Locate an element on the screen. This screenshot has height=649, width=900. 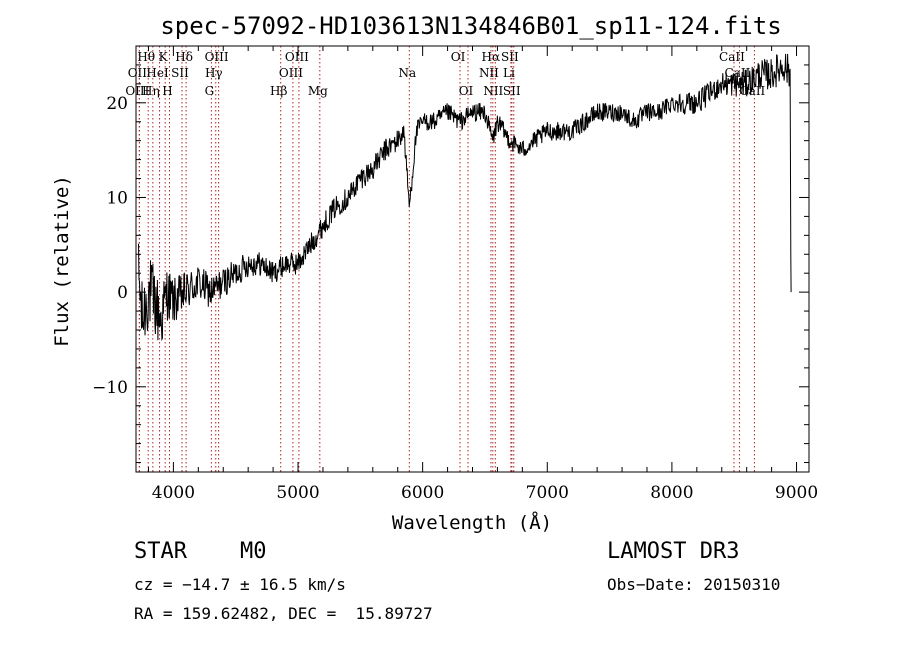
y-tick-label: 10 is located at coordinates (117, 198).